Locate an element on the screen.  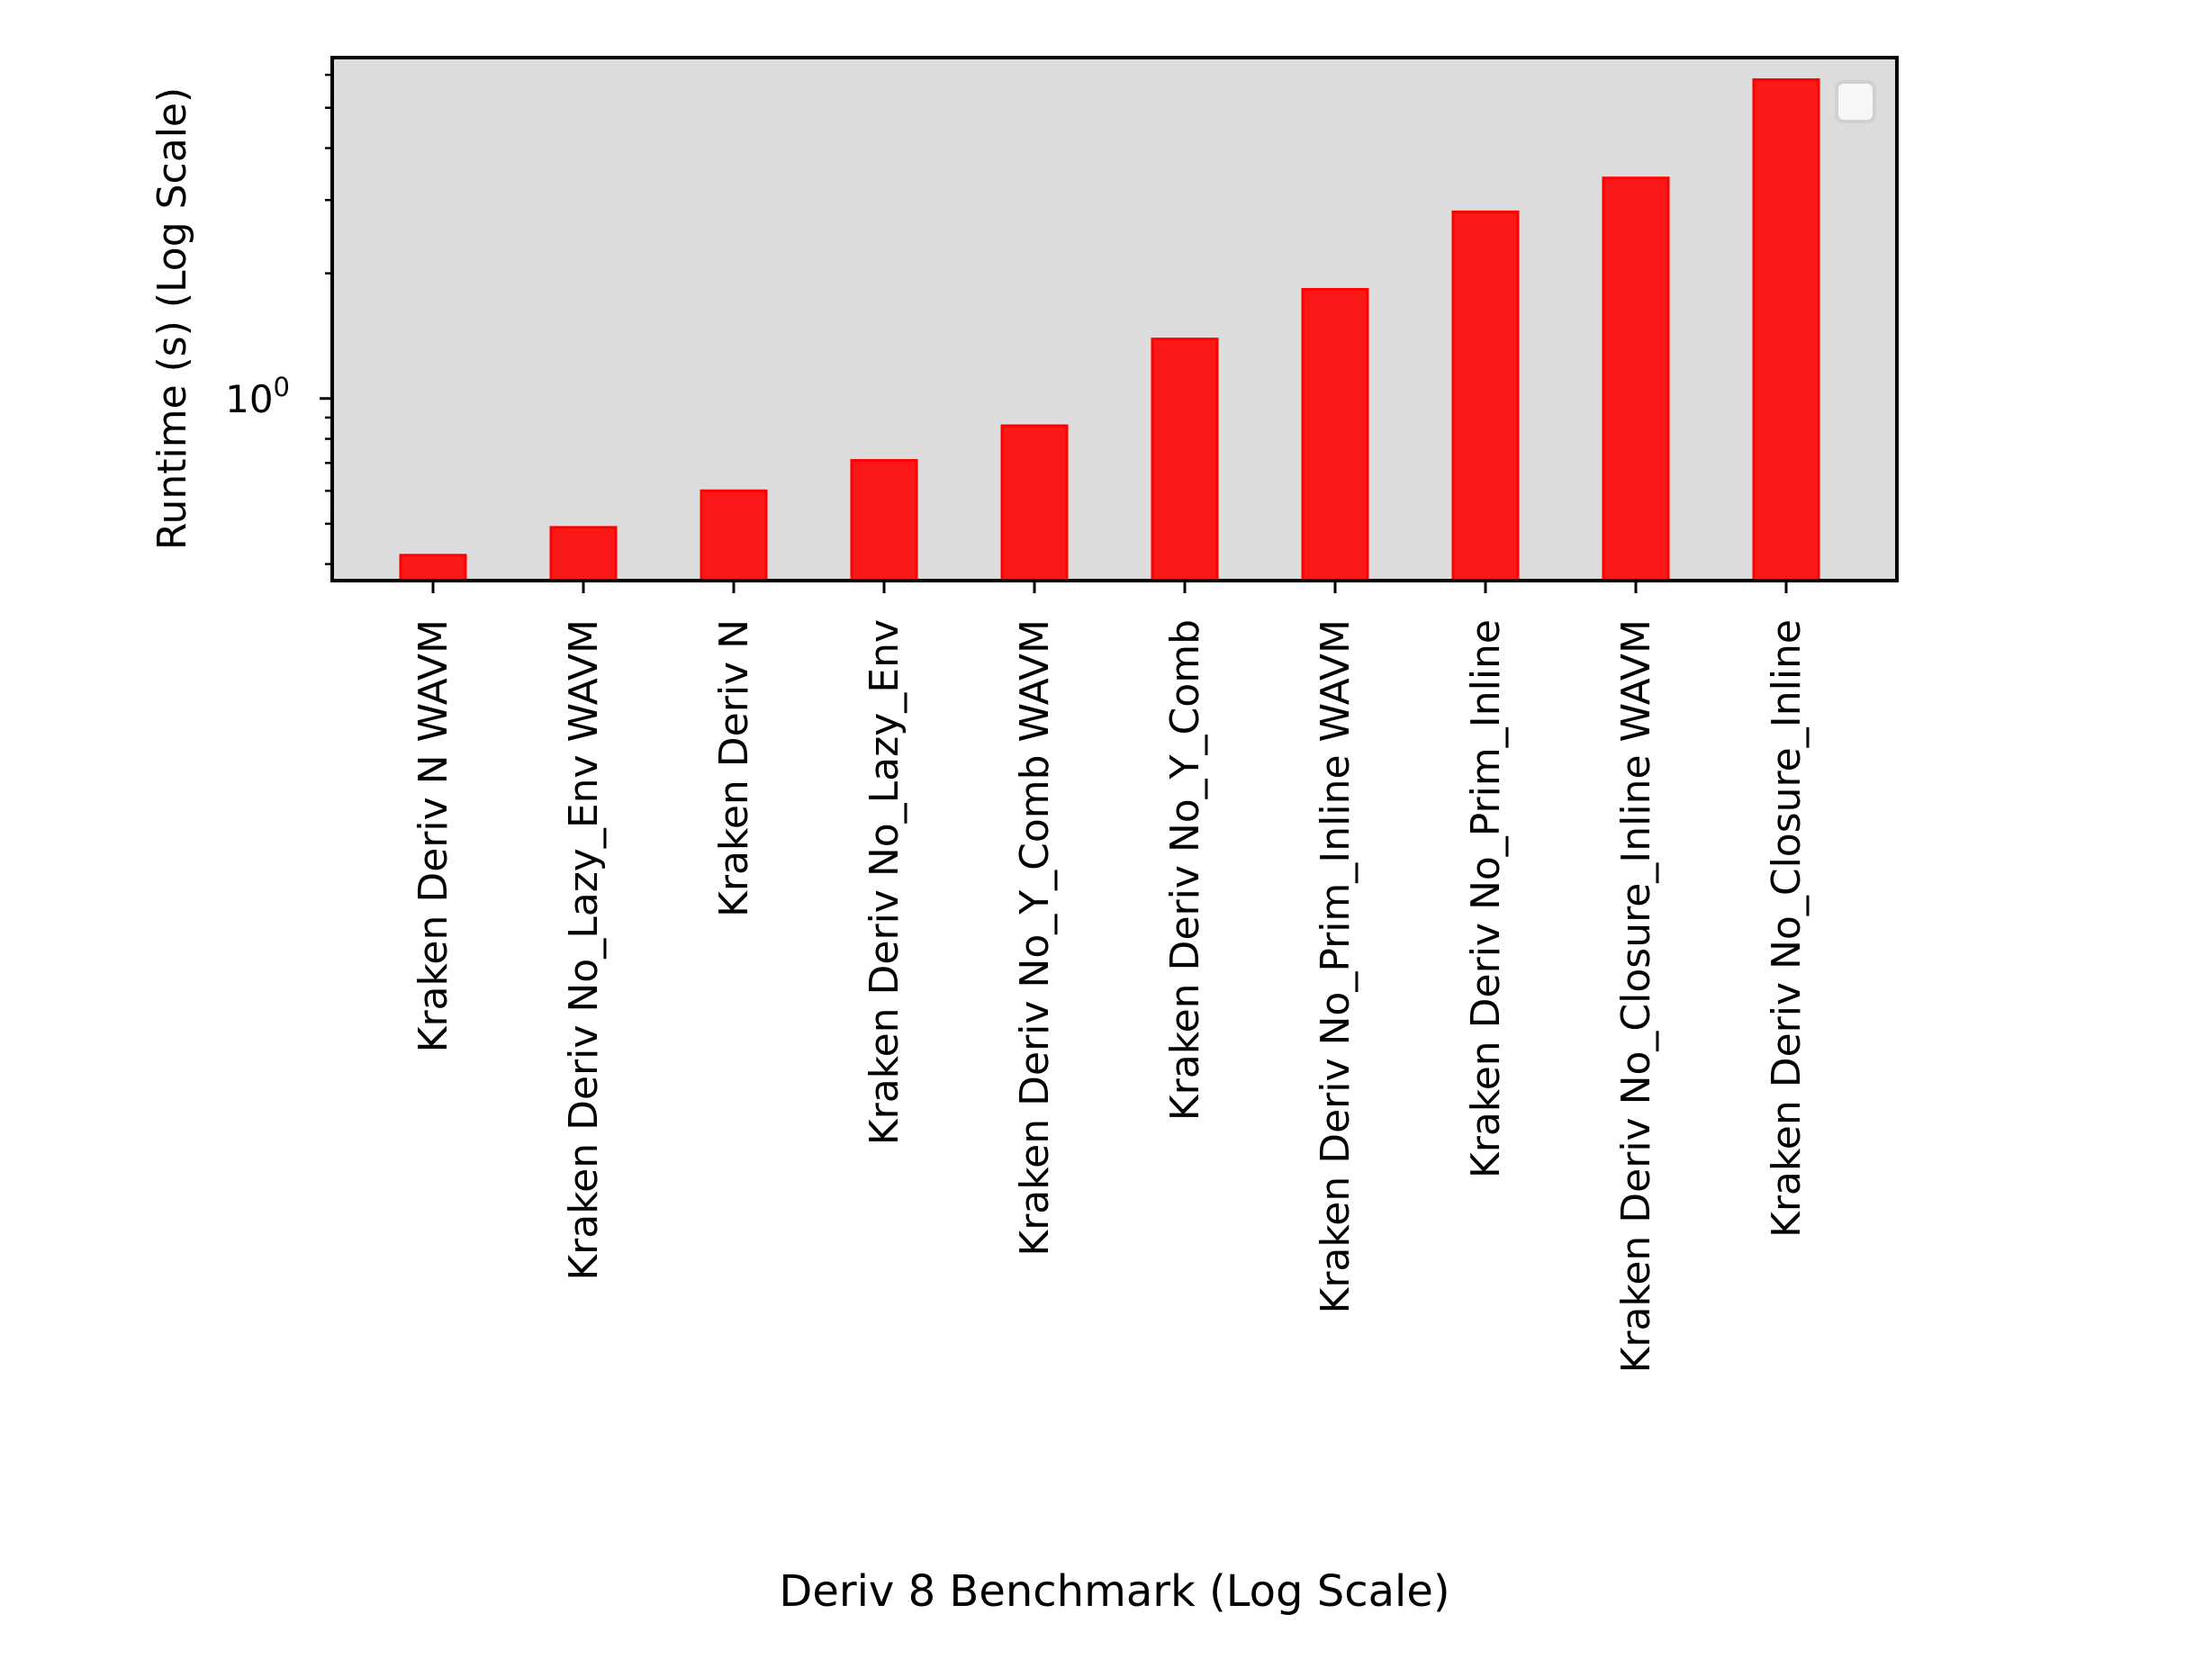
x-tick-label: Kraken Deriv No_Prim_Inline WAVM is located at coordinates (1336, 966).